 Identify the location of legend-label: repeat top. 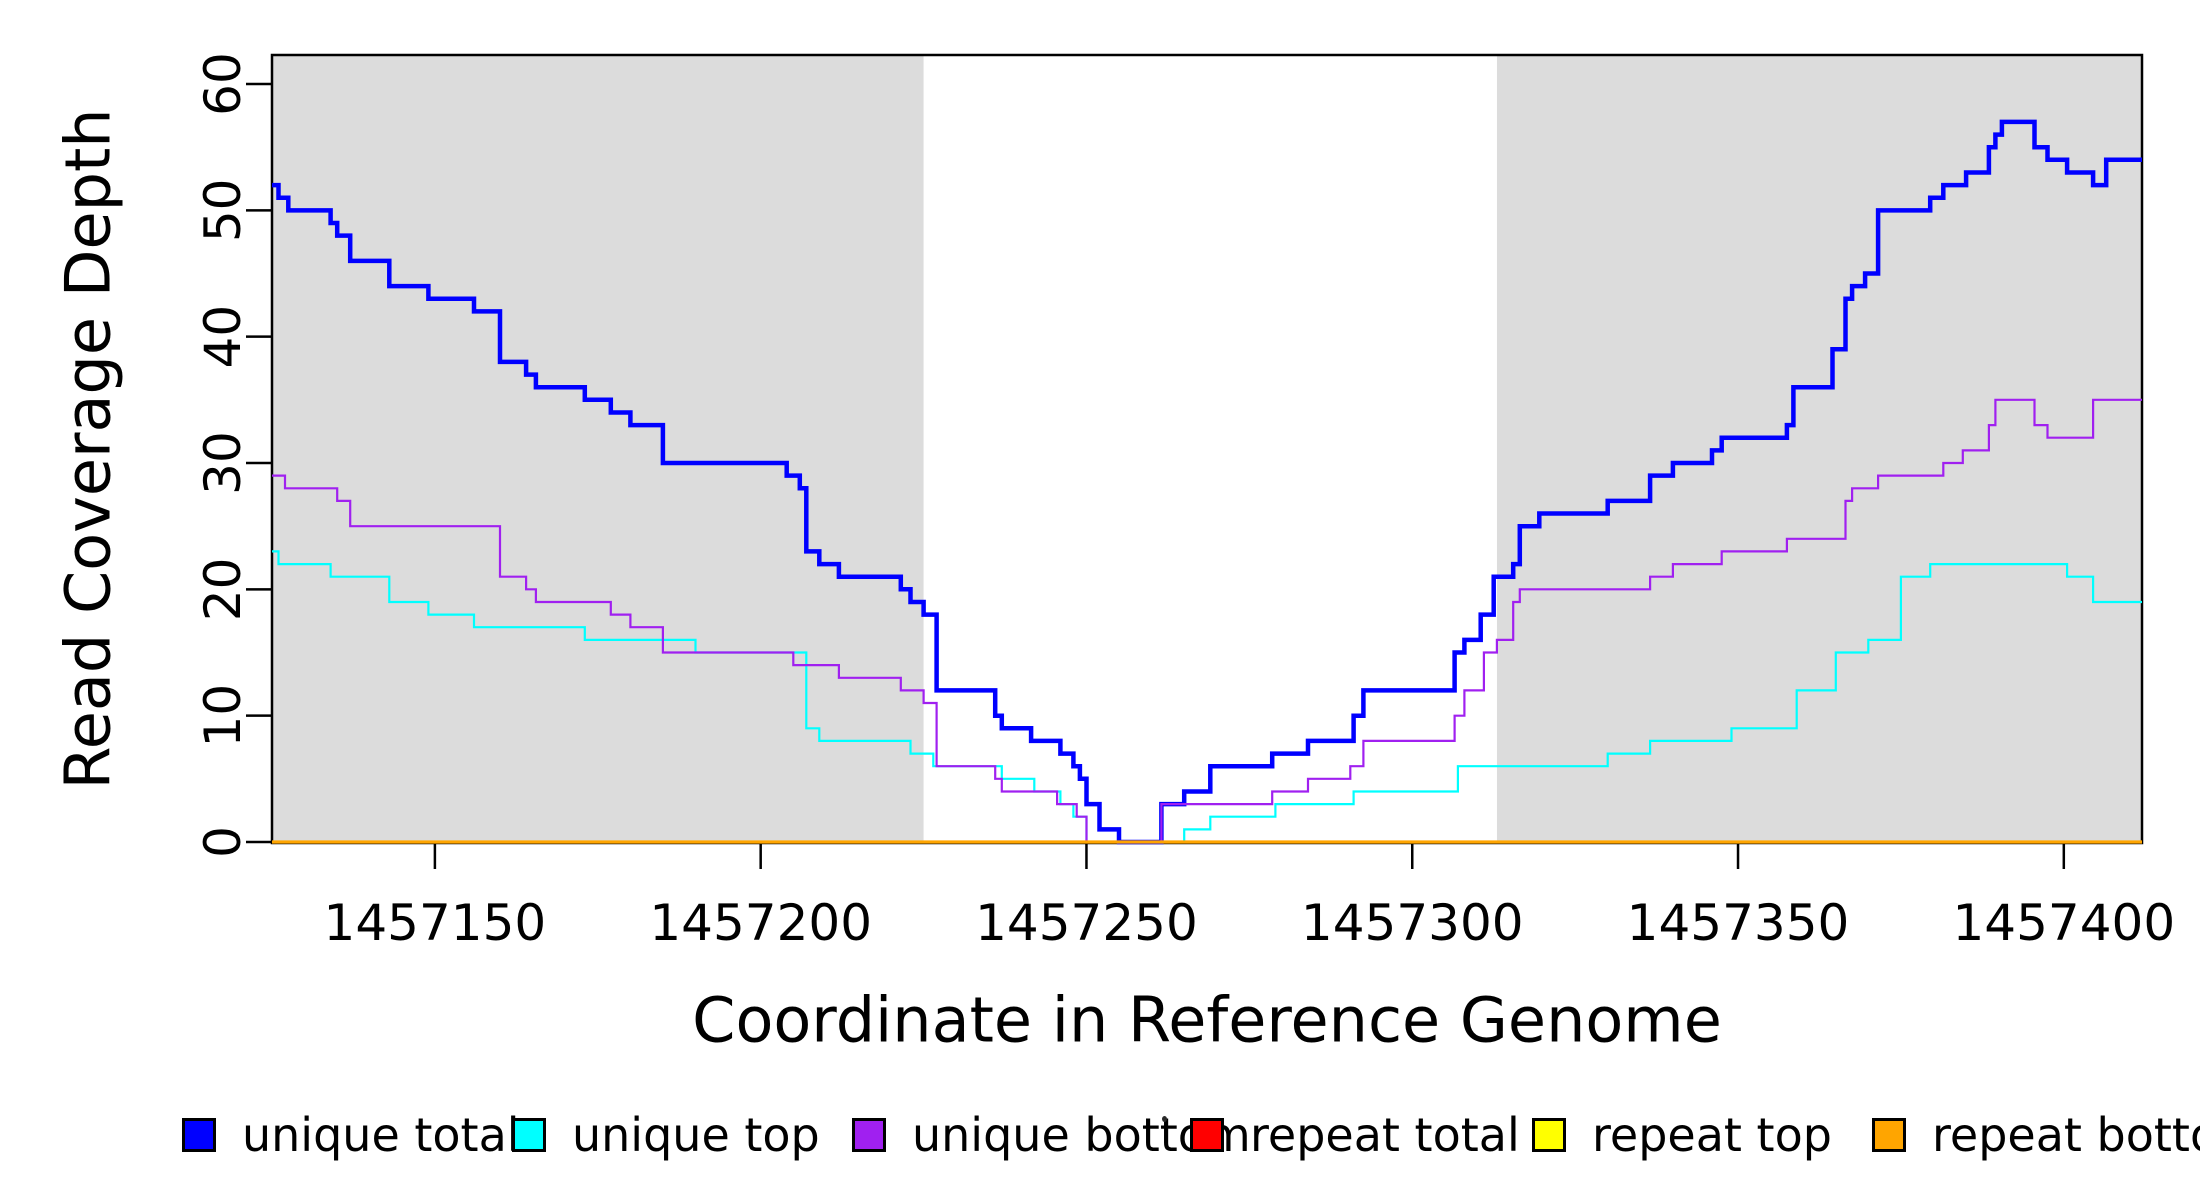
(1712, 1135).